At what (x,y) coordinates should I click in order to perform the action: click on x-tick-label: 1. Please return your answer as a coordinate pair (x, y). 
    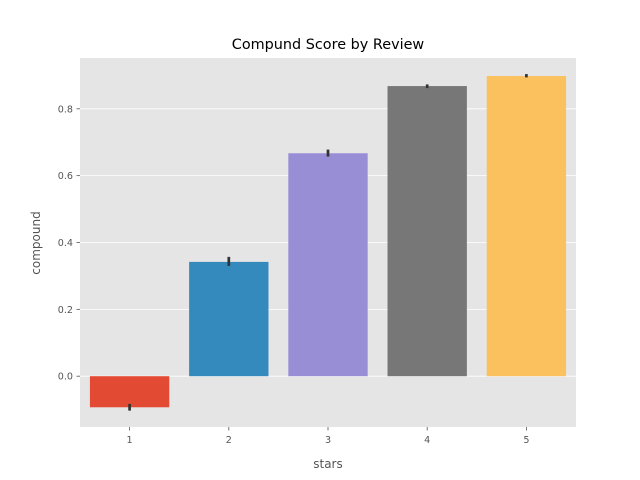
    Looking at the image, I should click on (130, 440).